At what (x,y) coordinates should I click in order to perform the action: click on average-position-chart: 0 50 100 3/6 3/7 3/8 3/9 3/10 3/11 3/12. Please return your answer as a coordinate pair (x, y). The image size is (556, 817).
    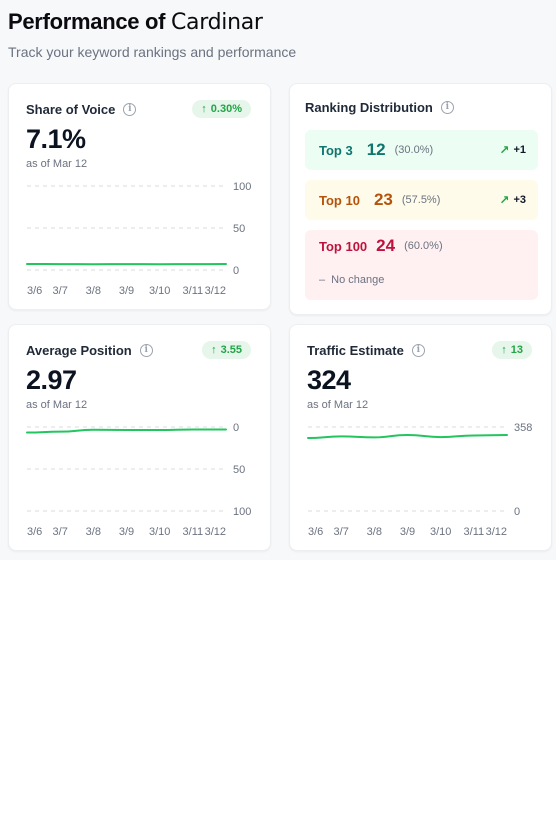
    Looking at the image, I should click on (136, 480).